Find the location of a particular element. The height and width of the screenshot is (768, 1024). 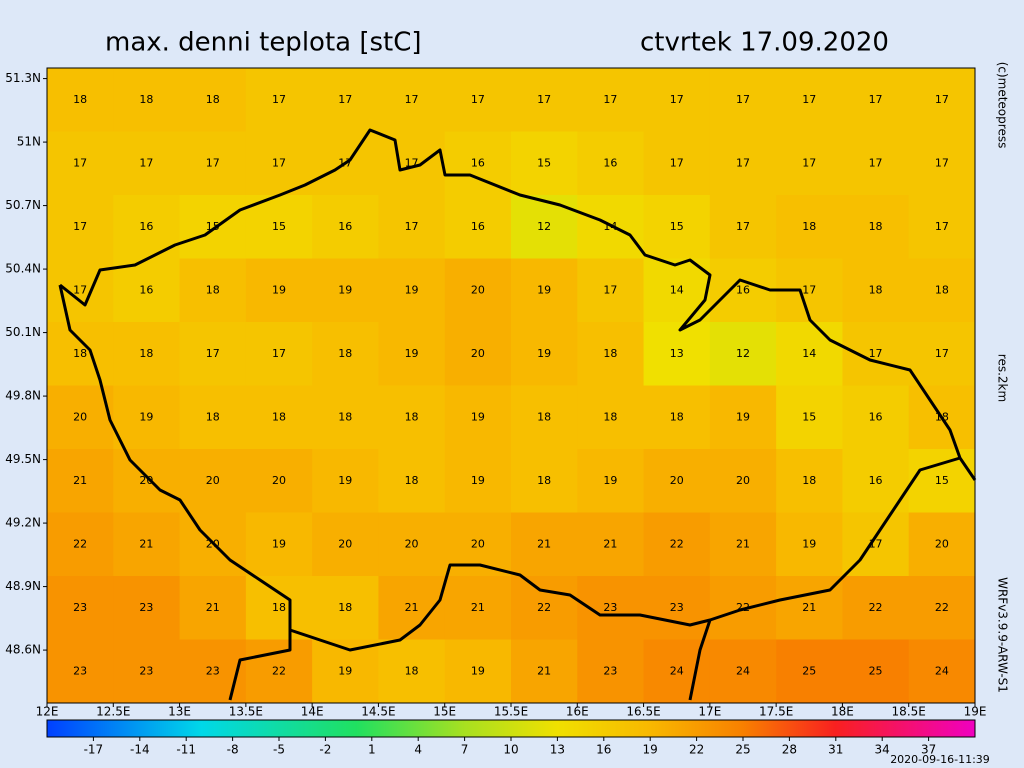

temperature-label: 21 is located at coordinates (213, 607).